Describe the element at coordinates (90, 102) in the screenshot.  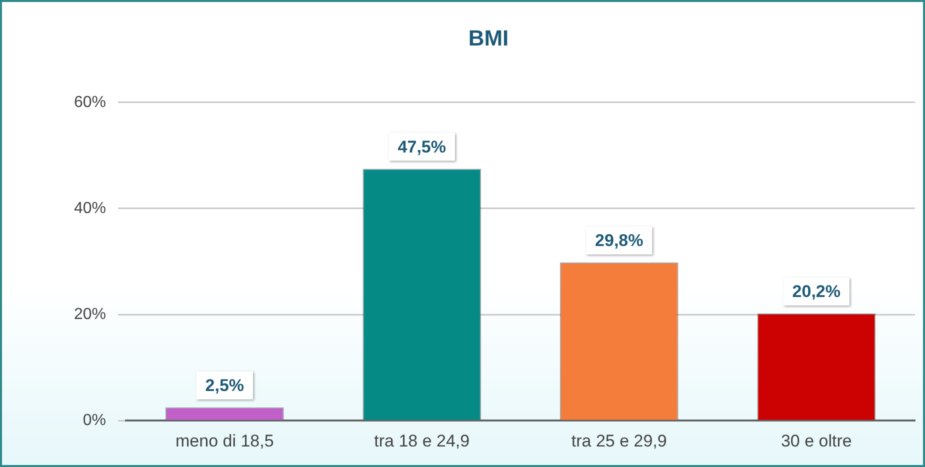
I see `y-tick-label: 60%` at that location.